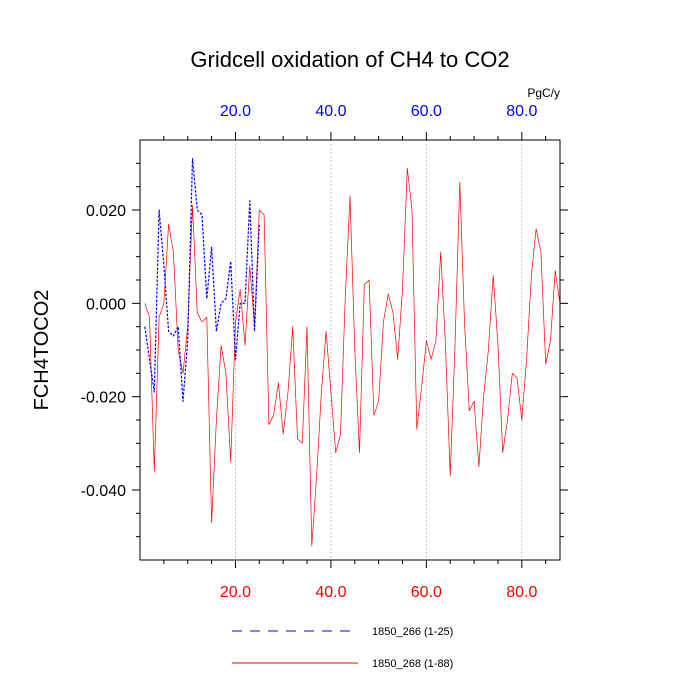 This screenshot has width=700, height=700. Describe the element at coordinates (521, 111) in the screenshot. I see `top-x-tick-label: 80.0` at that location.